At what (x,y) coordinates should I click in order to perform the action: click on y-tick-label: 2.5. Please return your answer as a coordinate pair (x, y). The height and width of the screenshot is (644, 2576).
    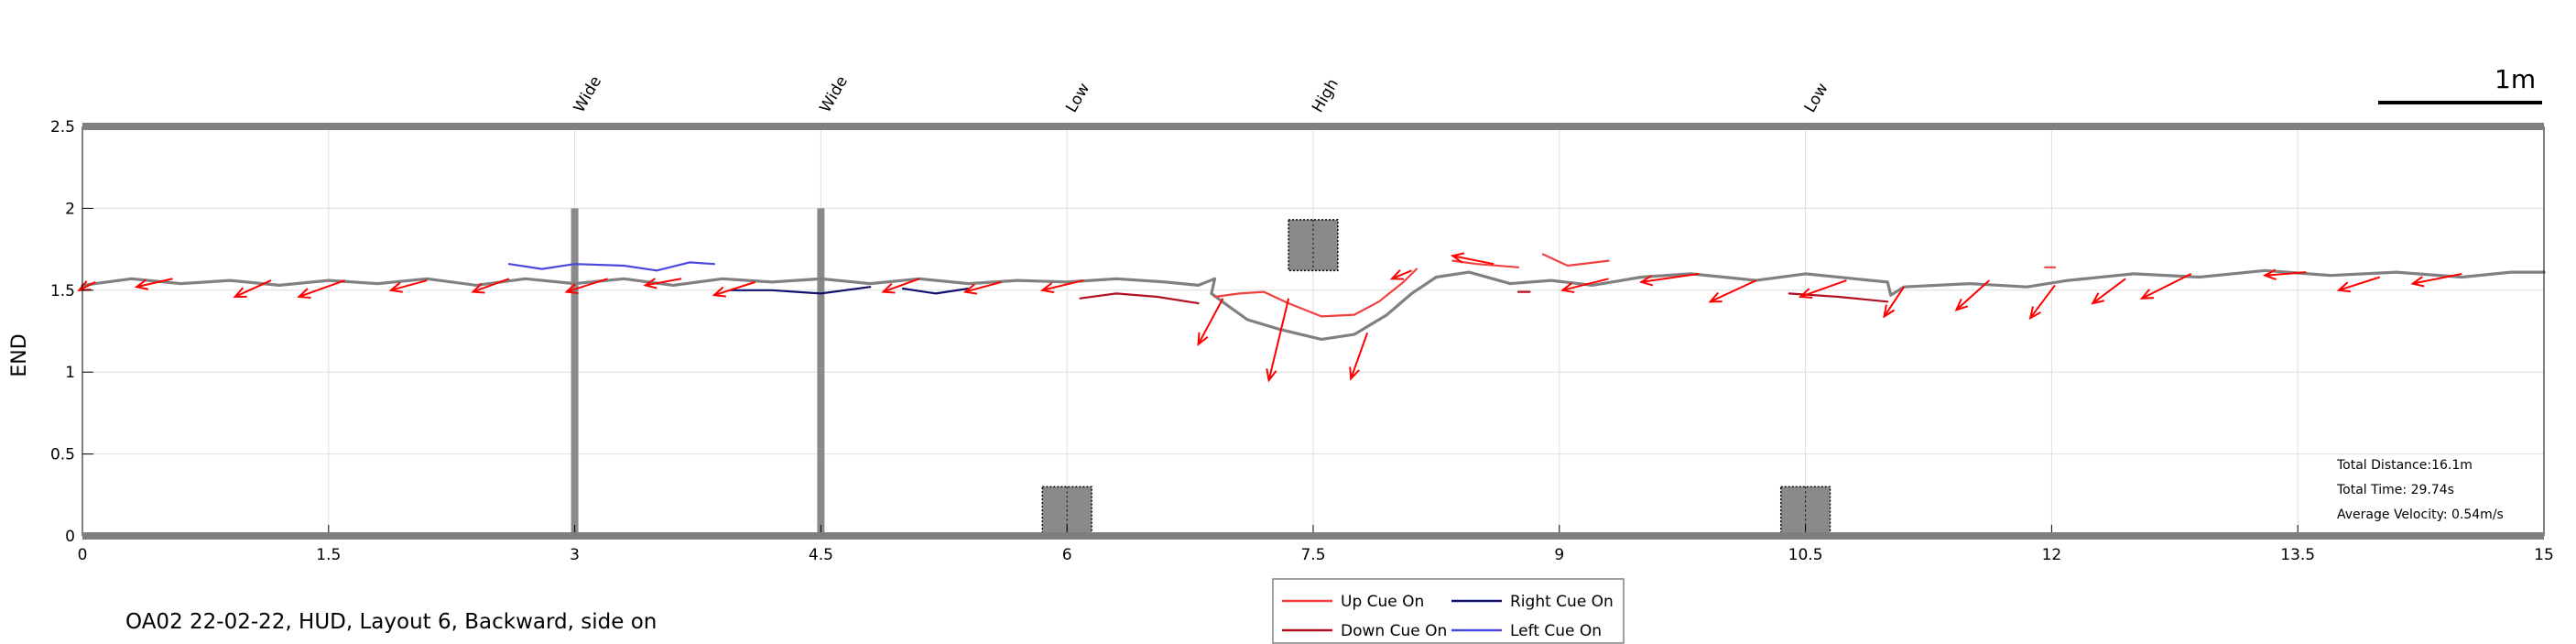
    Looking at the image, I should click on (62, 127).